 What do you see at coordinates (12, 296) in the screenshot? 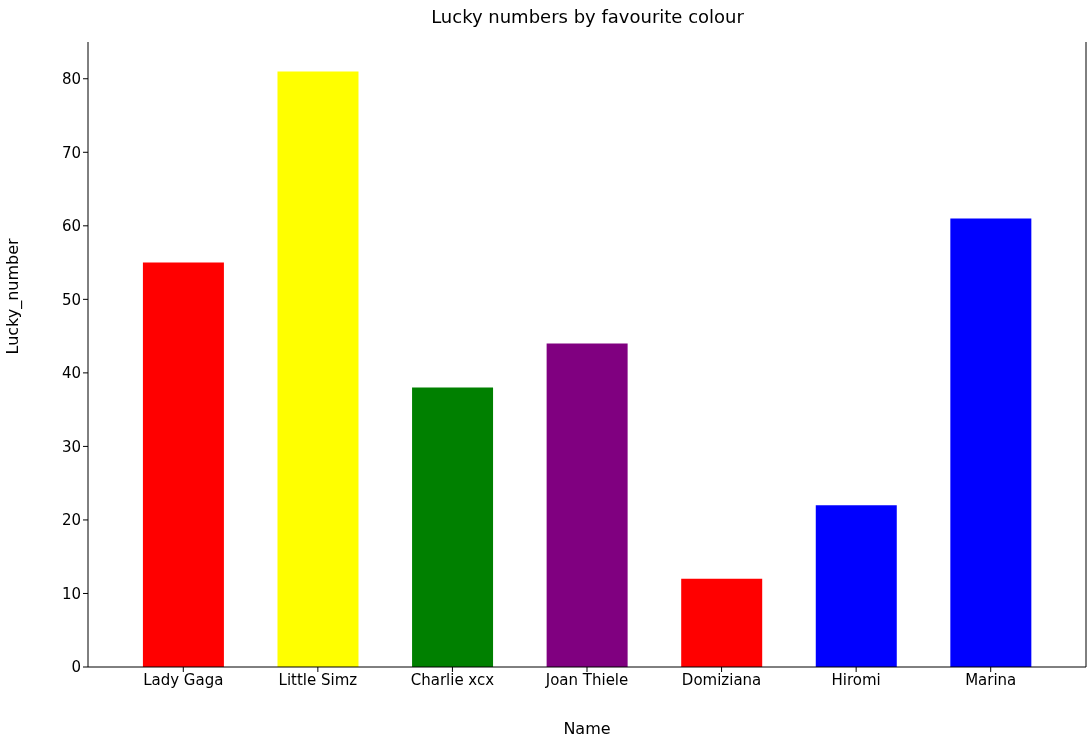
I see `y-axis-title: Lucky_number` at bounding box center [12, 296].